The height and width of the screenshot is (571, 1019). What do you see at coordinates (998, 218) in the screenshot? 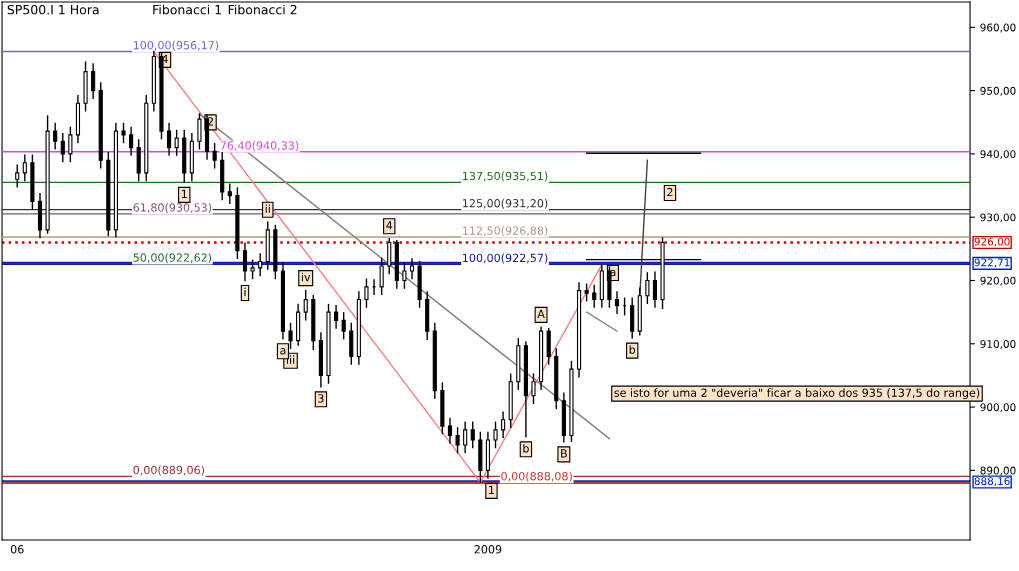
I see `y-tick-label: 930,00` at bounding box center [998, 218].